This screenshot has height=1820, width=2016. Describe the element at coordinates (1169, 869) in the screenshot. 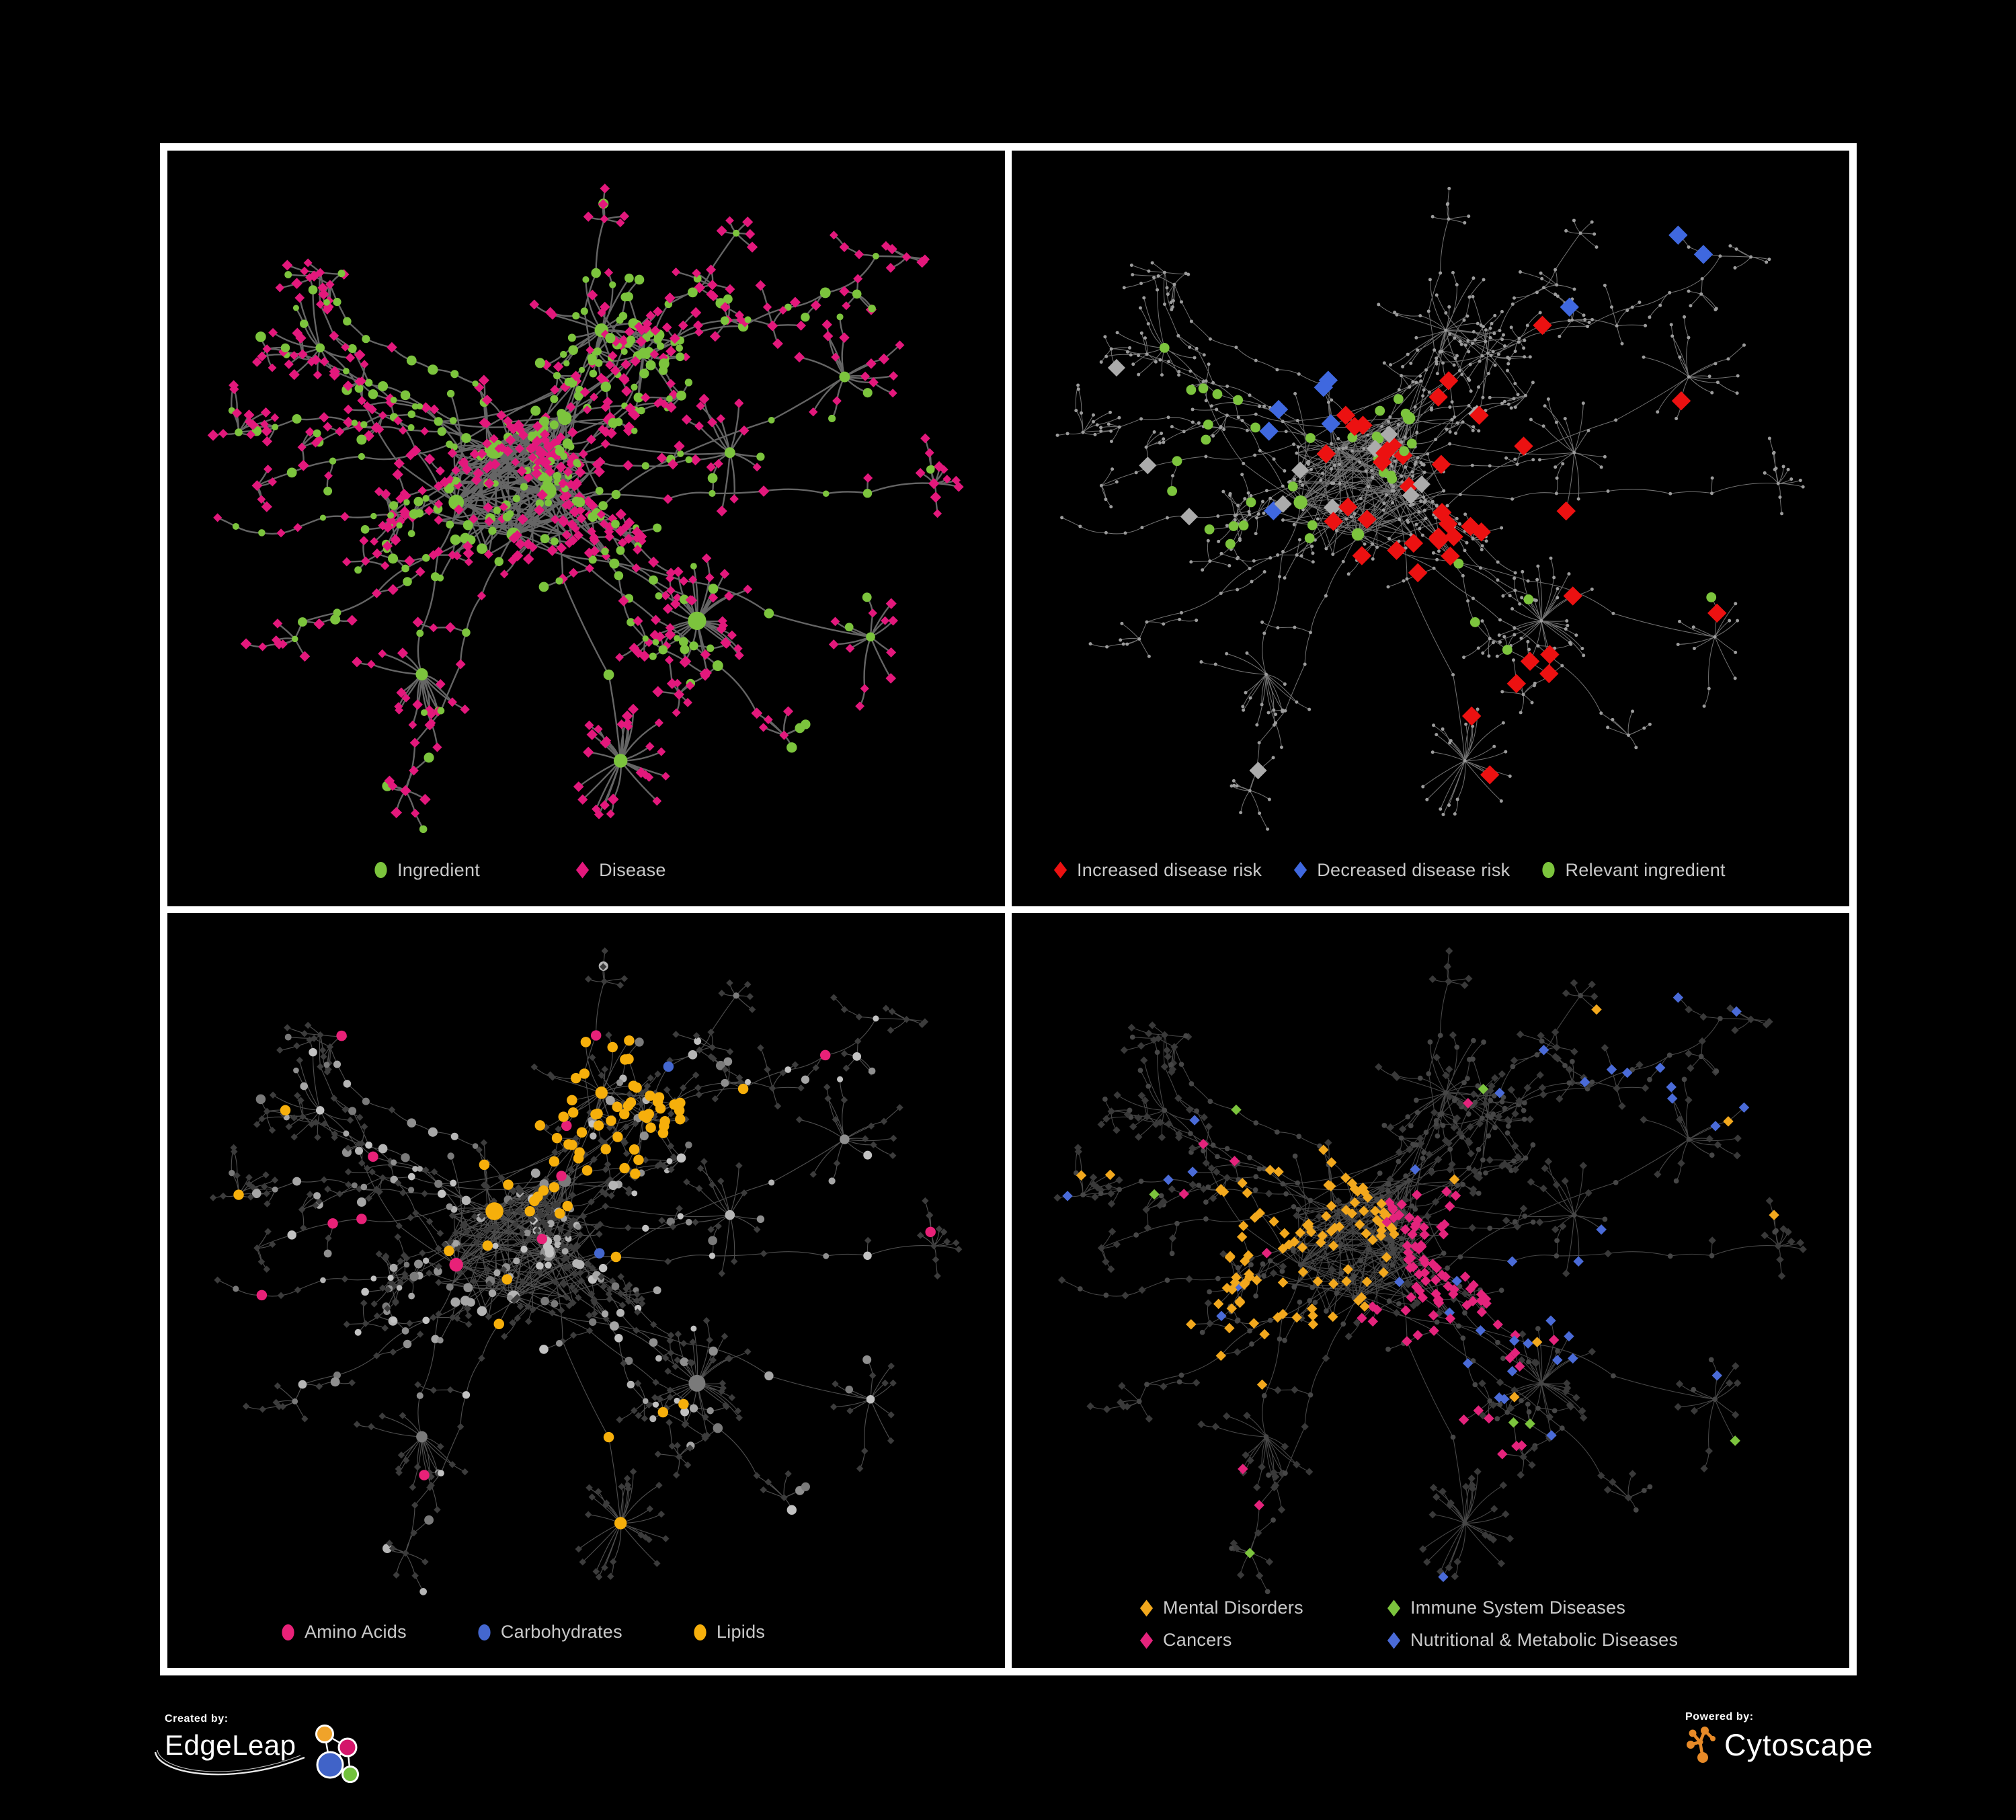

I see `legend-label: Increased disease risk` at that location.